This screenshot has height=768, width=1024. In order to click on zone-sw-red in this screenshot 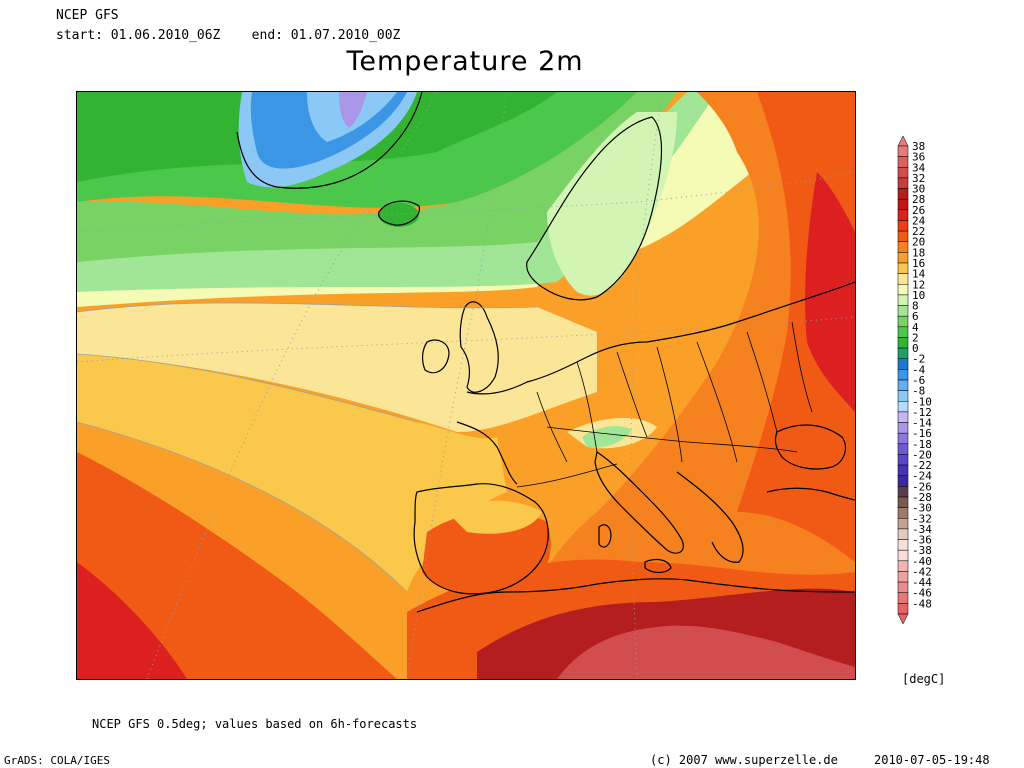, I will do `click(132, 620)`.